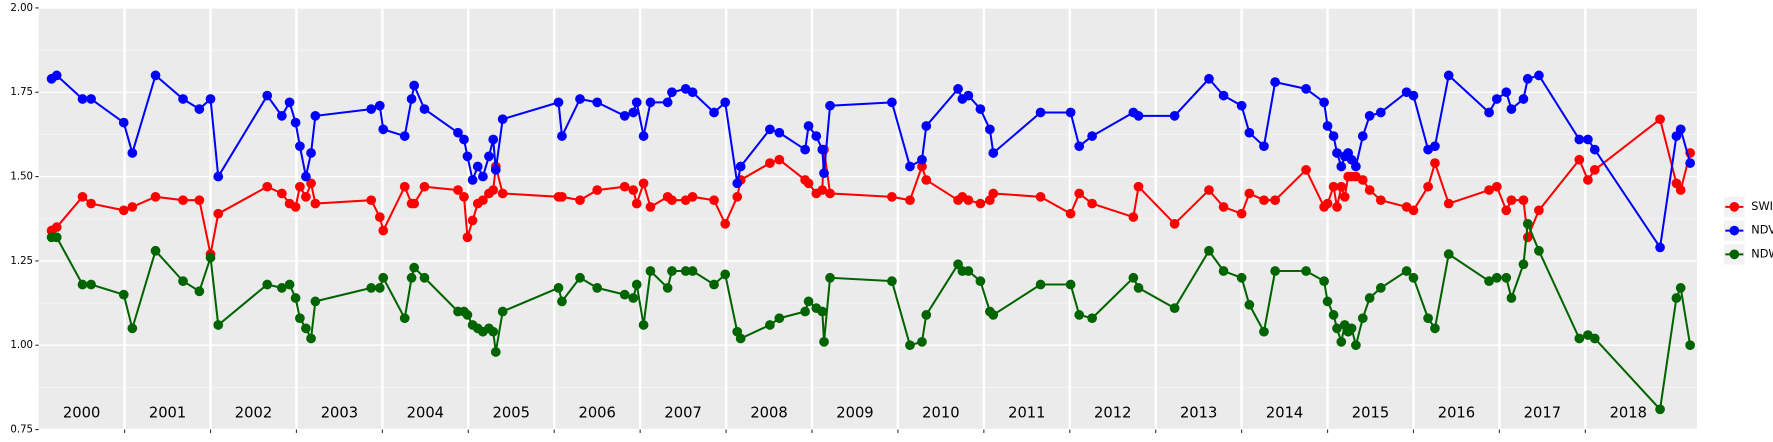 The width and height of the screenshot is (1773, 442). I want to click on year-label: 2013, so click(1198, 413).